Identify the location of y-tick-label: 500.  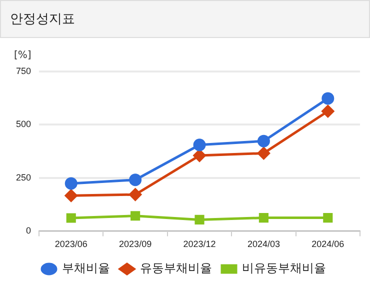
(24, 124).